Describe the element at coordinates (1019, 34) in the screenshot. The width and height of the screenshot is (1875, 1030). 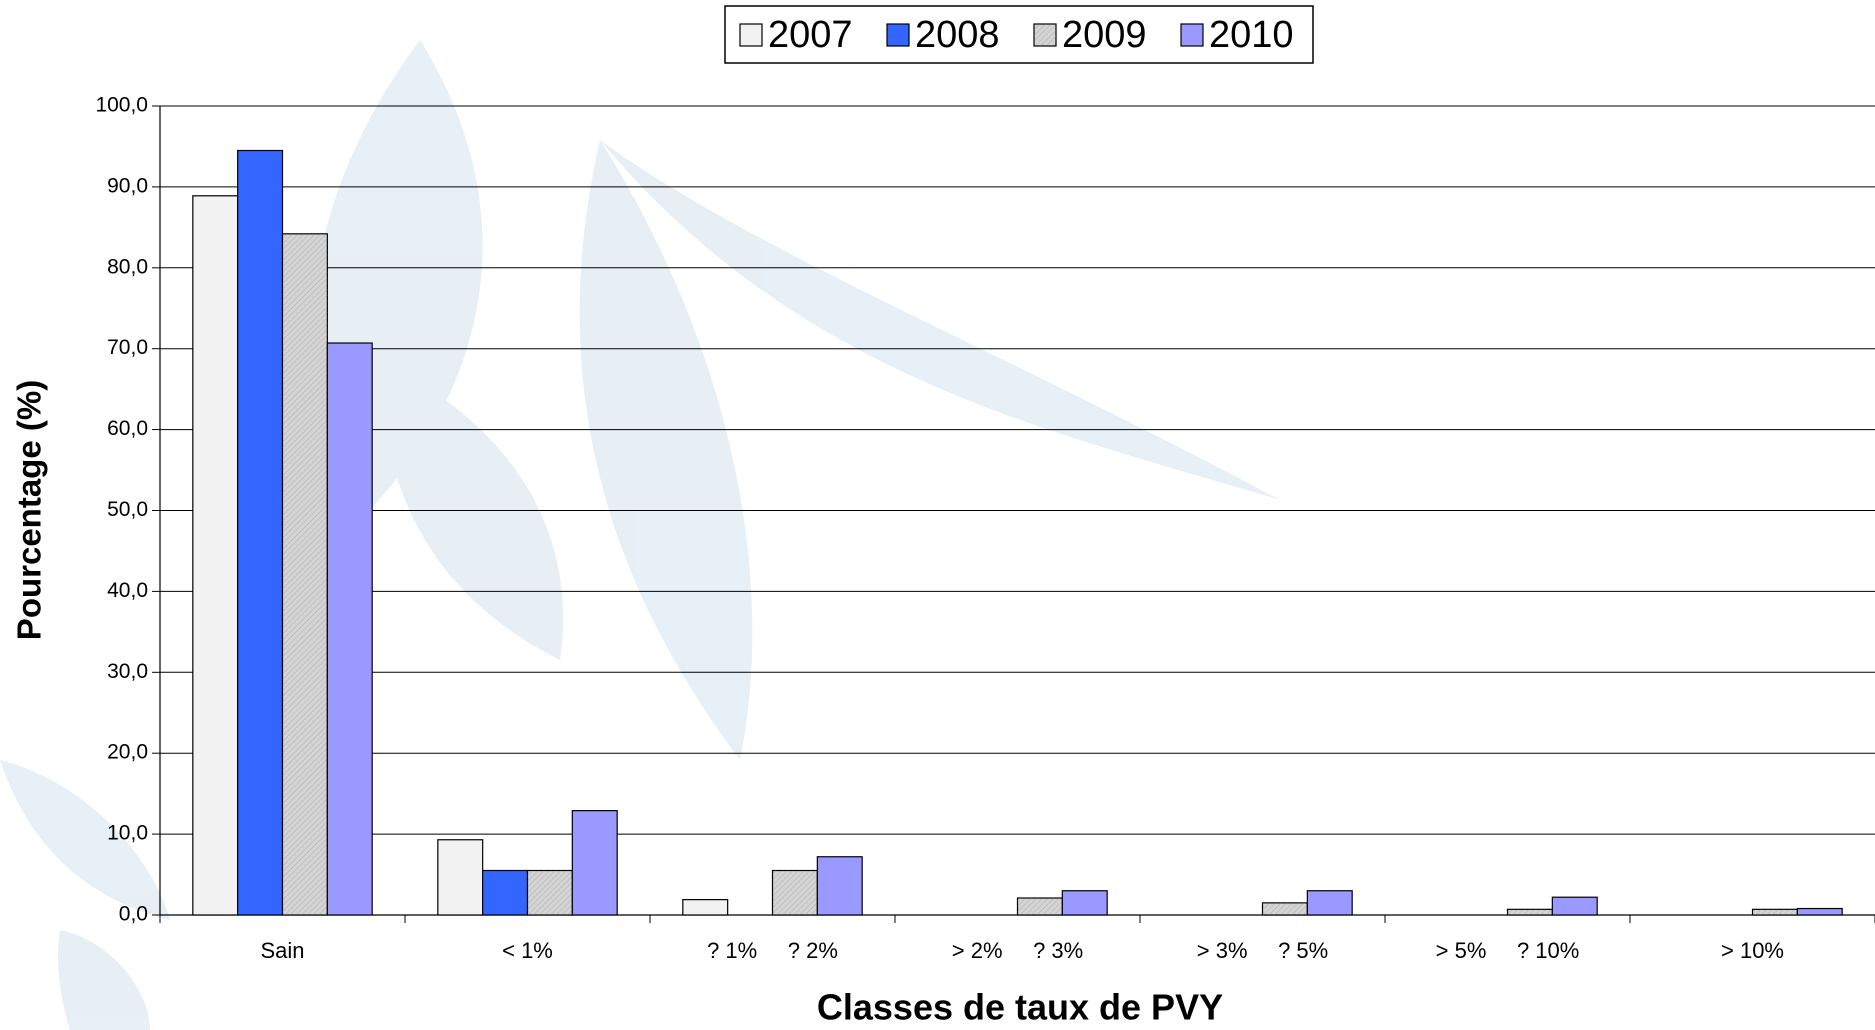
I see `legend-box` at that location.